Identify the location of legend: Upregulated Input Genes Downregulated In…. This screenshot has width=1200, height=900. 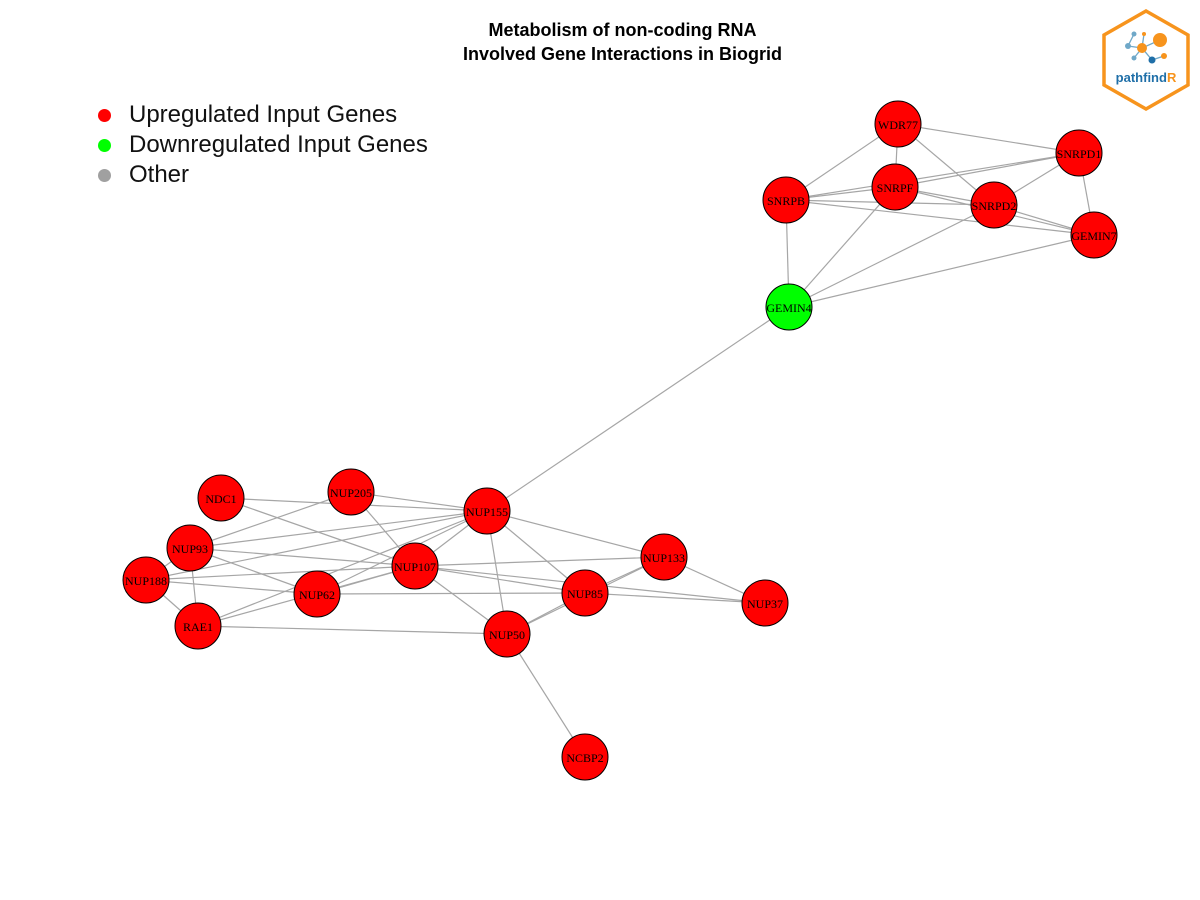
(262, 145).